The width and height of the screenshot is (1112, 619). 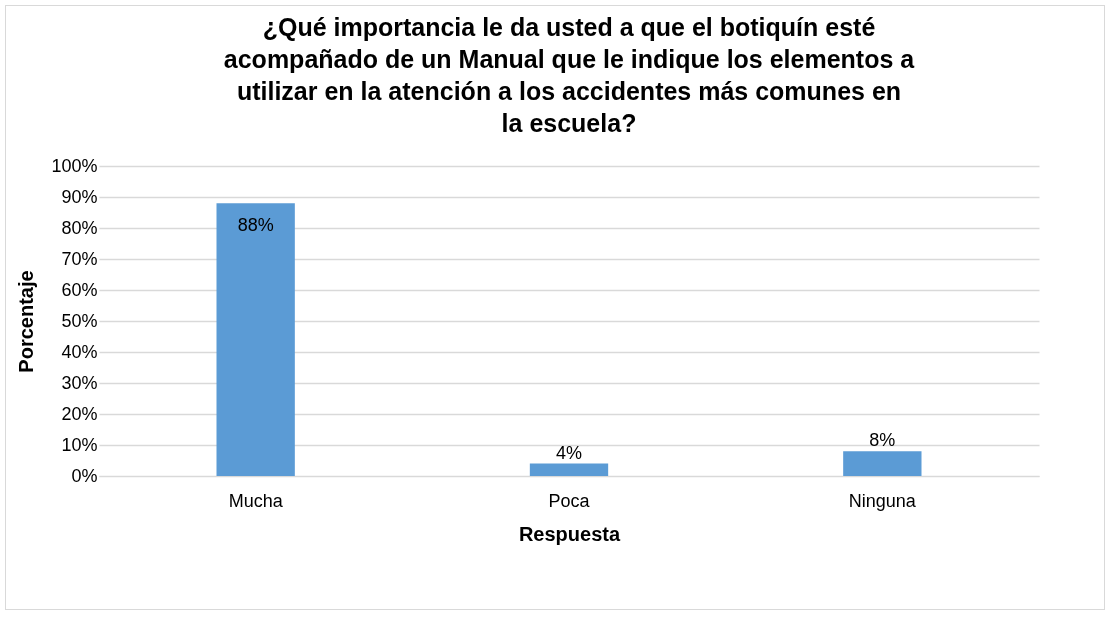 I want to click on y-tick-label: 100%, so click(x=74, y=165).